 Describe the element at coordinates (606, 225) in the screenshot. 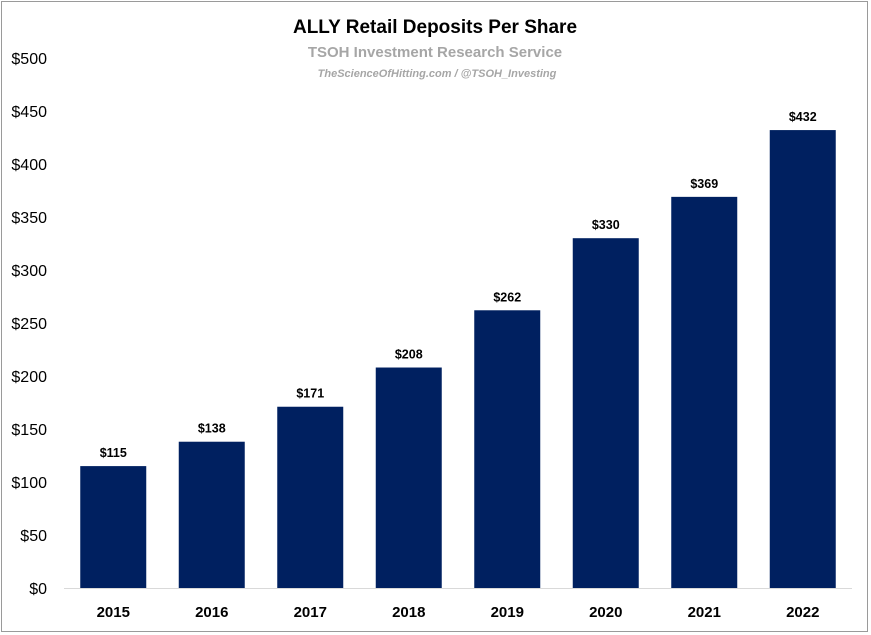

I see `data-label: $330` at that location.